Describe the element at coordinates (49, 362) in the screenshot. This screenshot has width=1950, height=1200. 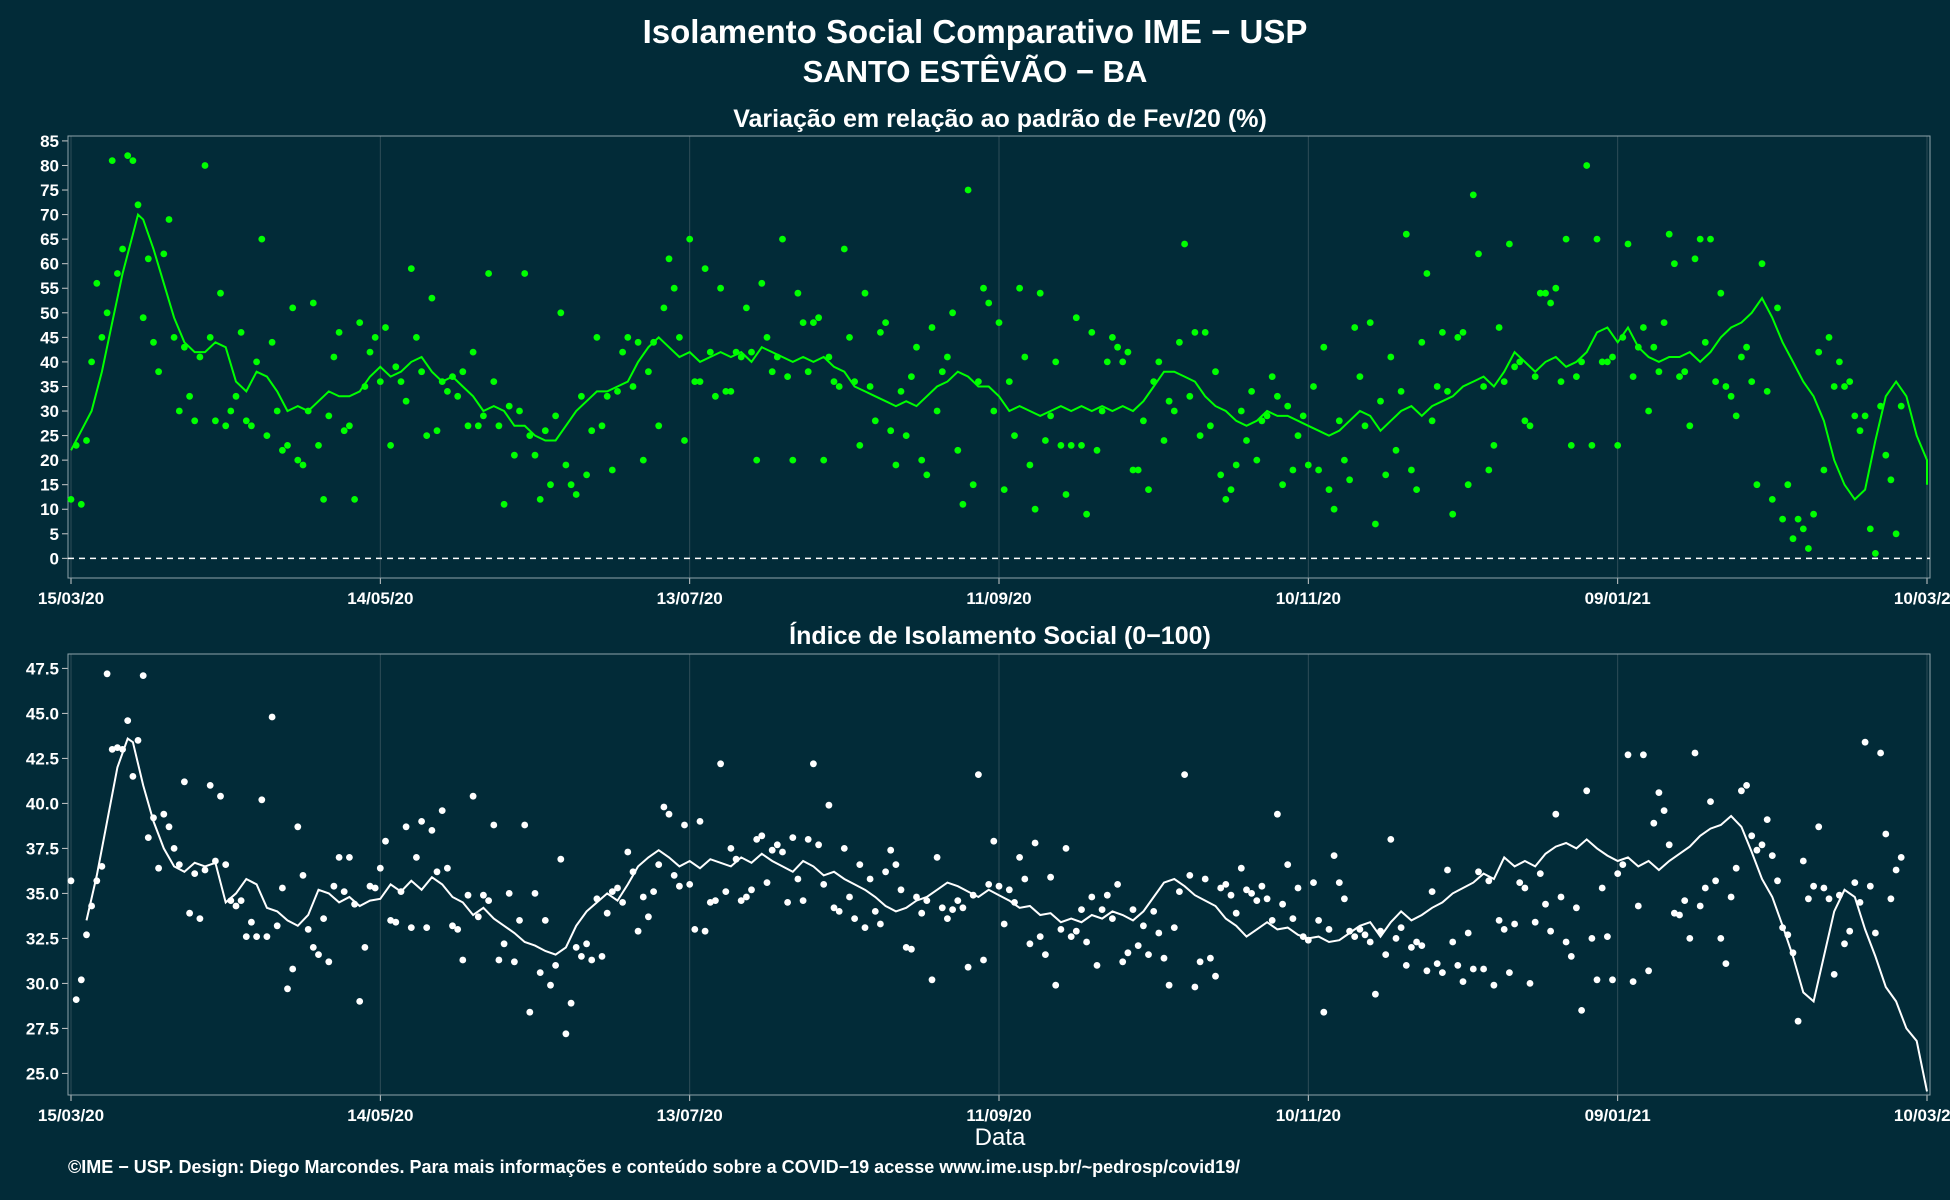
I see `y-tick-label: 40` at that location.